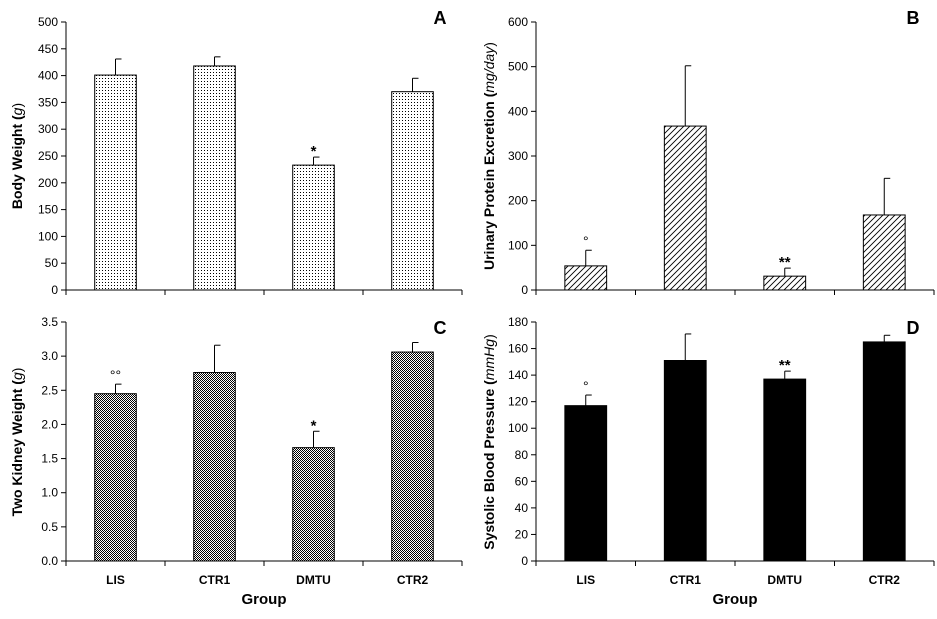 The image size is (937, 619). What do you see at coordinates (52, 263) in the screenshot?
I see `y-tick-label: 50` at bounding box center [52, 263].